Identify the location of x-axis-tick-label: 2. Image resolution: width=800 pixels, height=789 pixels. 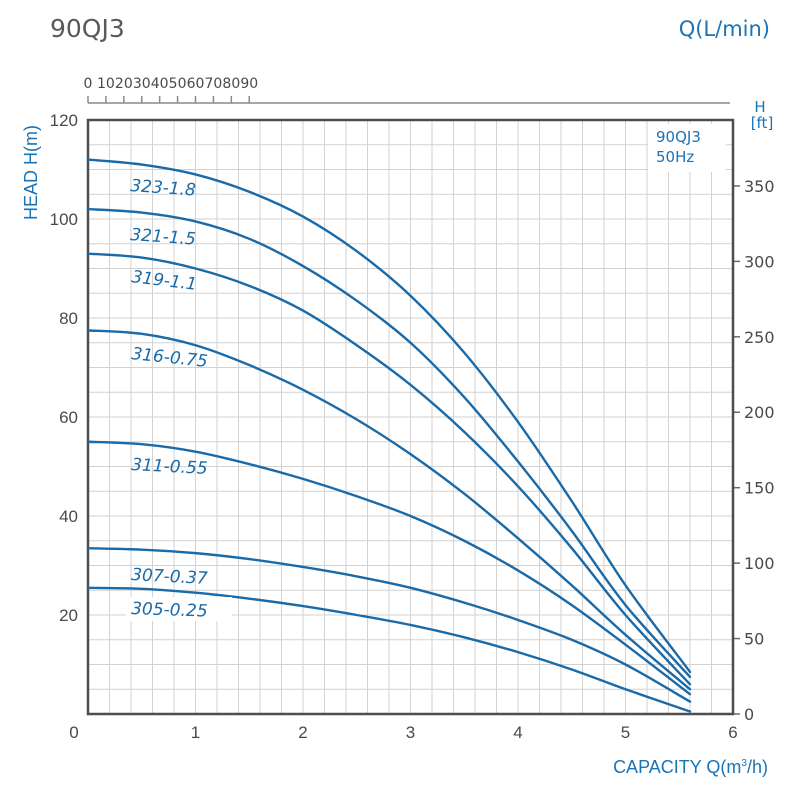
(302, 732).